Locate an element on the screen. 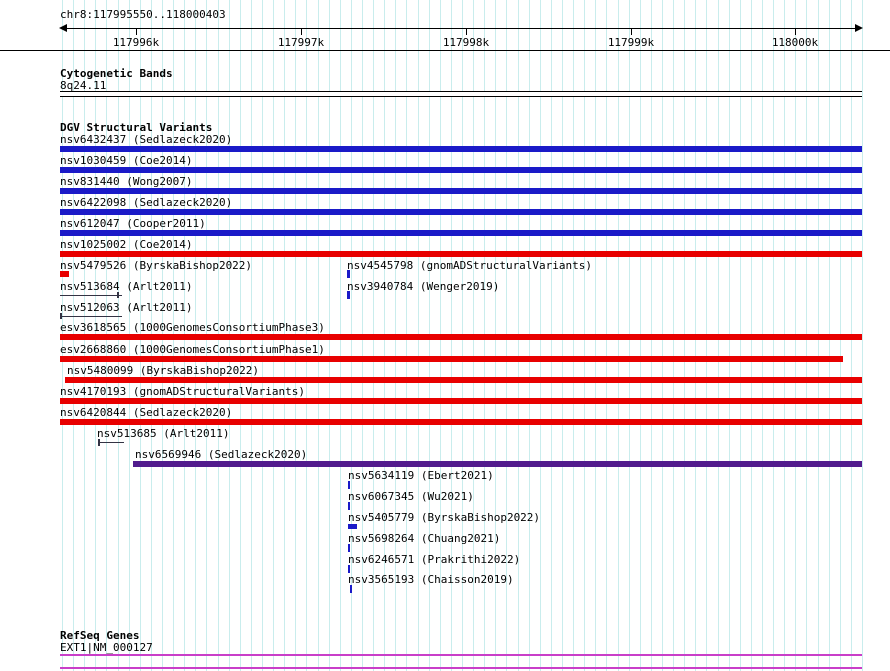 The height and width of the screenshot is (671, 890). ruler-tick-label: 117997k is located at coordinates (301, 42).